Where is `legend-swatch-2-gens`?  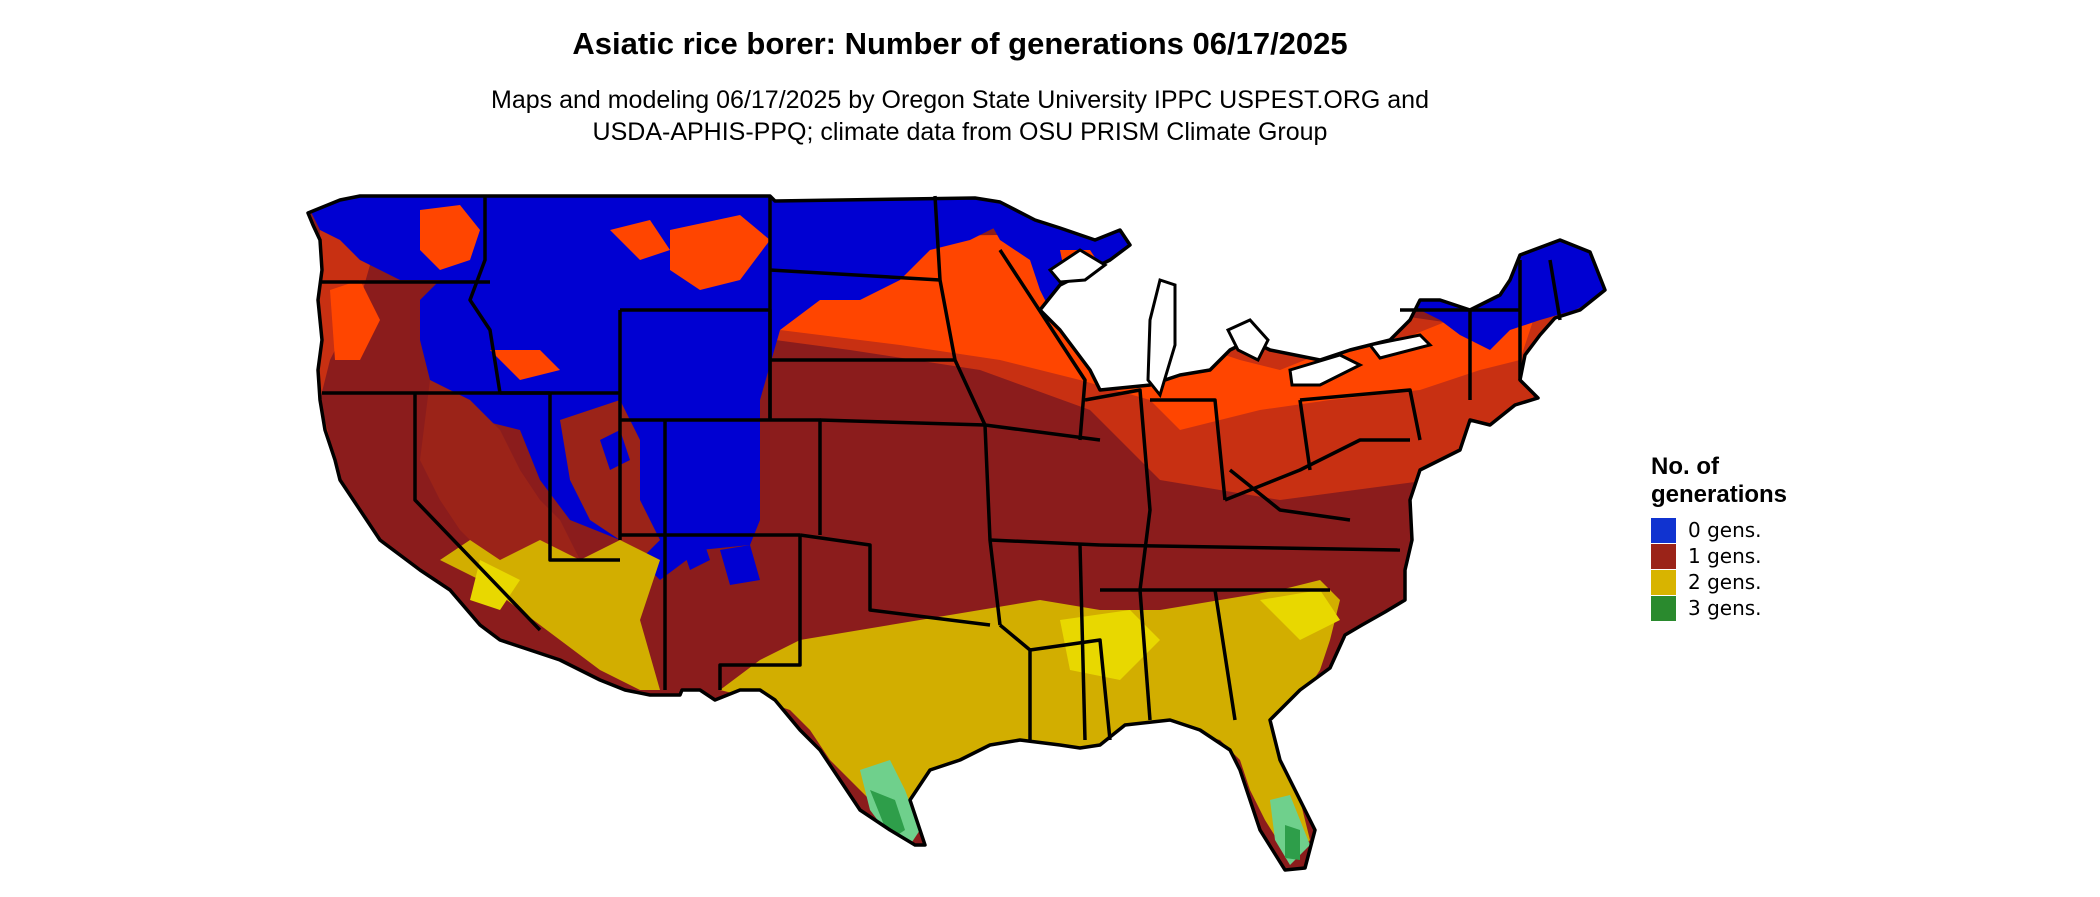 legend-swatch-2-gens is located at coordinates (1663, 582).